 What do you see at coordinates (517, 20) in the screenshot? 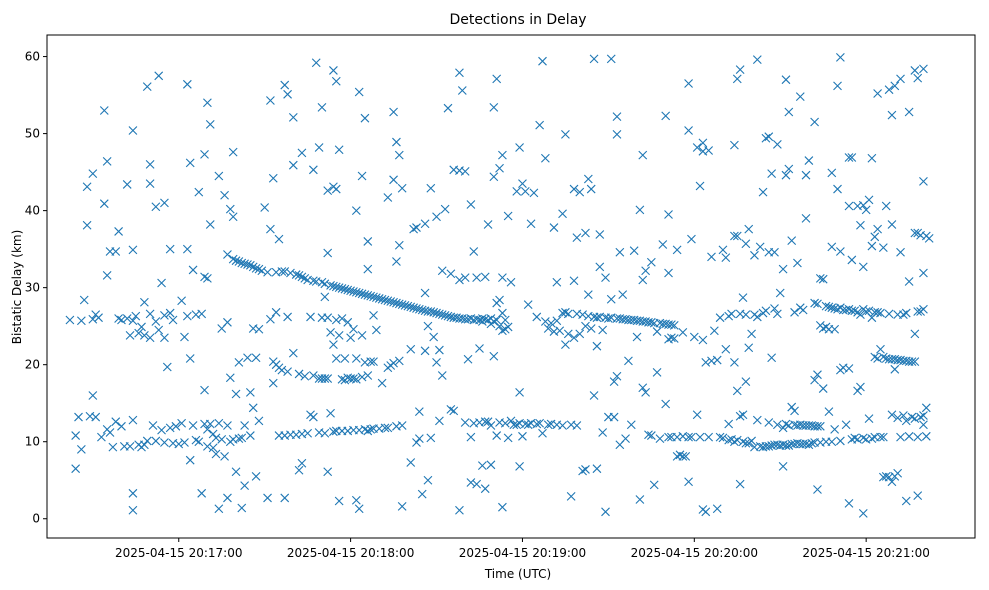
I see `chart-title: Detections in Delay` at bounding box center [517, 20].